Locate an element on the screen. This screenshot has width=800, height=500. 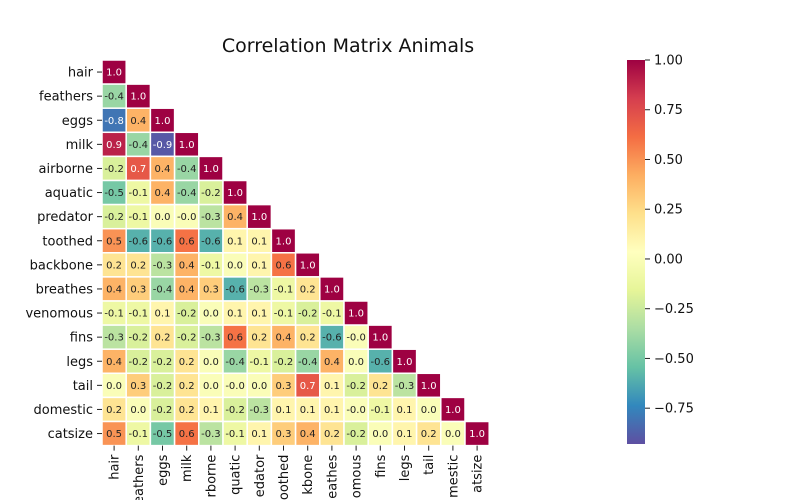
column-label: atsize is located at coordinates (478, 474).